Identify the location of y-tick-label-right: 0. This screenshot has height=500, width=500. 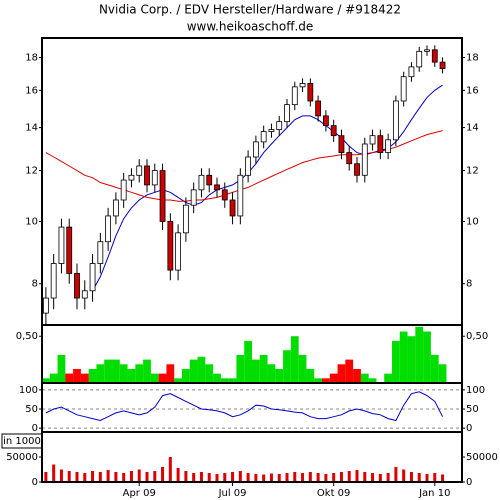
(469, 428).